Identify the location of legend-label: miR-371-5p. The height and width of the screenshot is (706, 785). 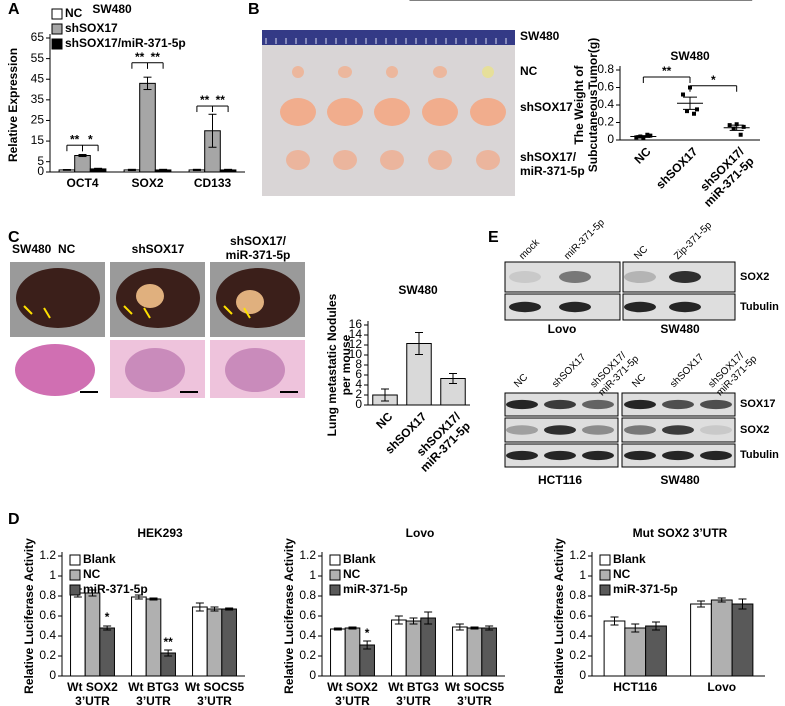
(115, 589).